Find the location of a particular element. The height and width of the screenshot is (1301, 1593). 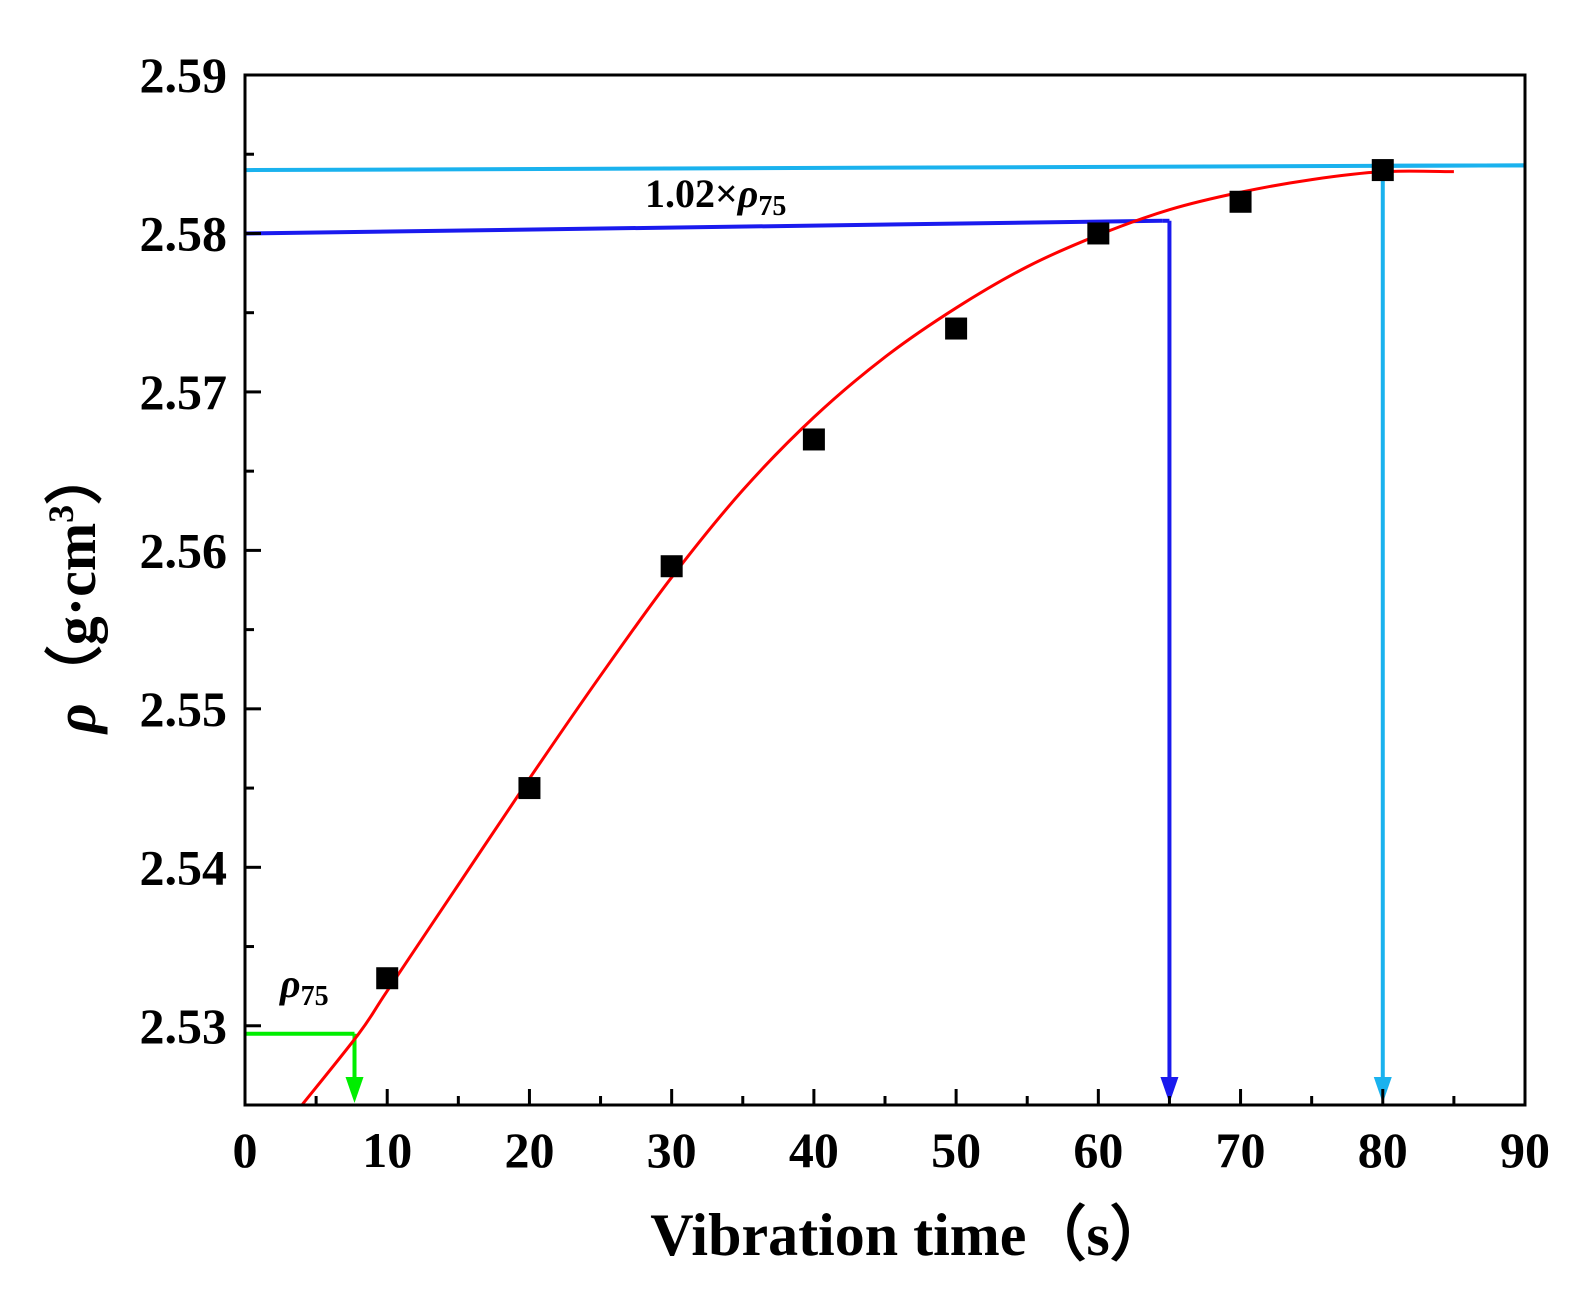

limit-prefix: 1.02× is located at coordinates (691, 193).